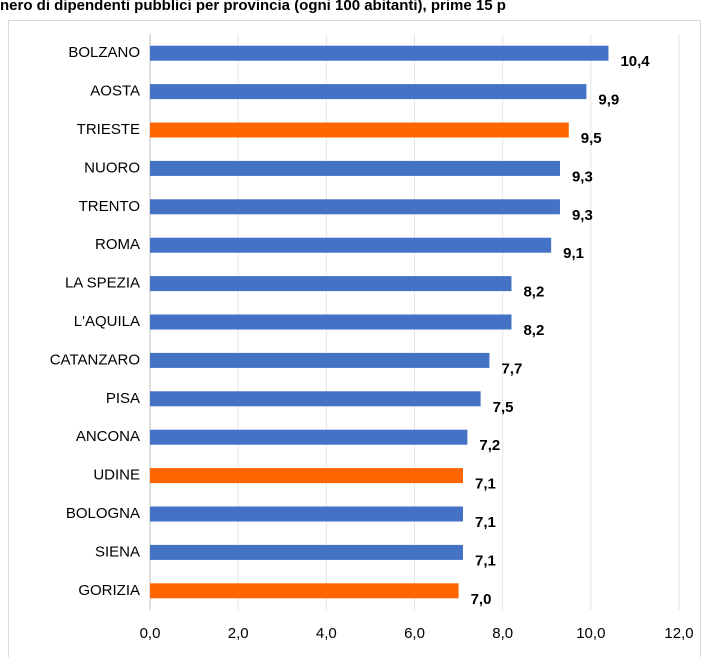  Describe the element at coordinates (95, 359) in the screenshot. I see `y-tick-label: CATANZARO` at that location.